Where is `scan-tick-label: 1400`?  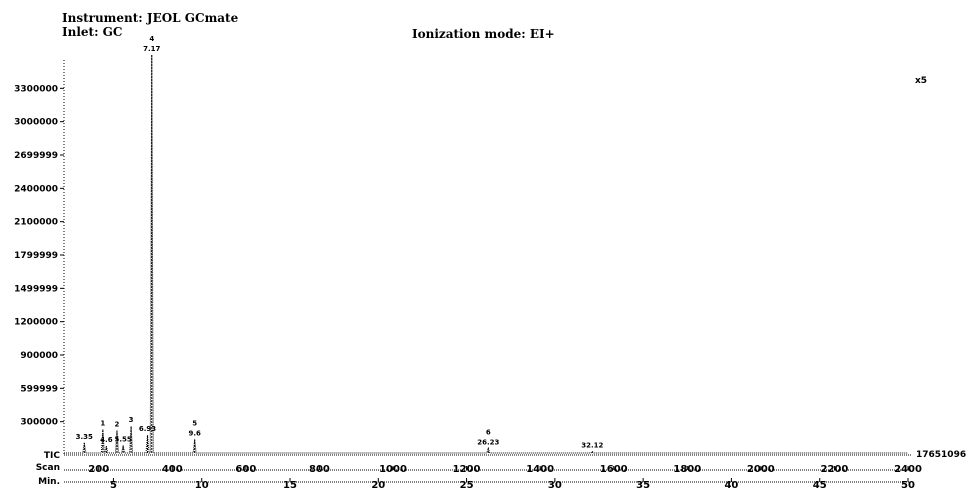
scan-tick-label: 1400 is located at coordinates (540, 469).